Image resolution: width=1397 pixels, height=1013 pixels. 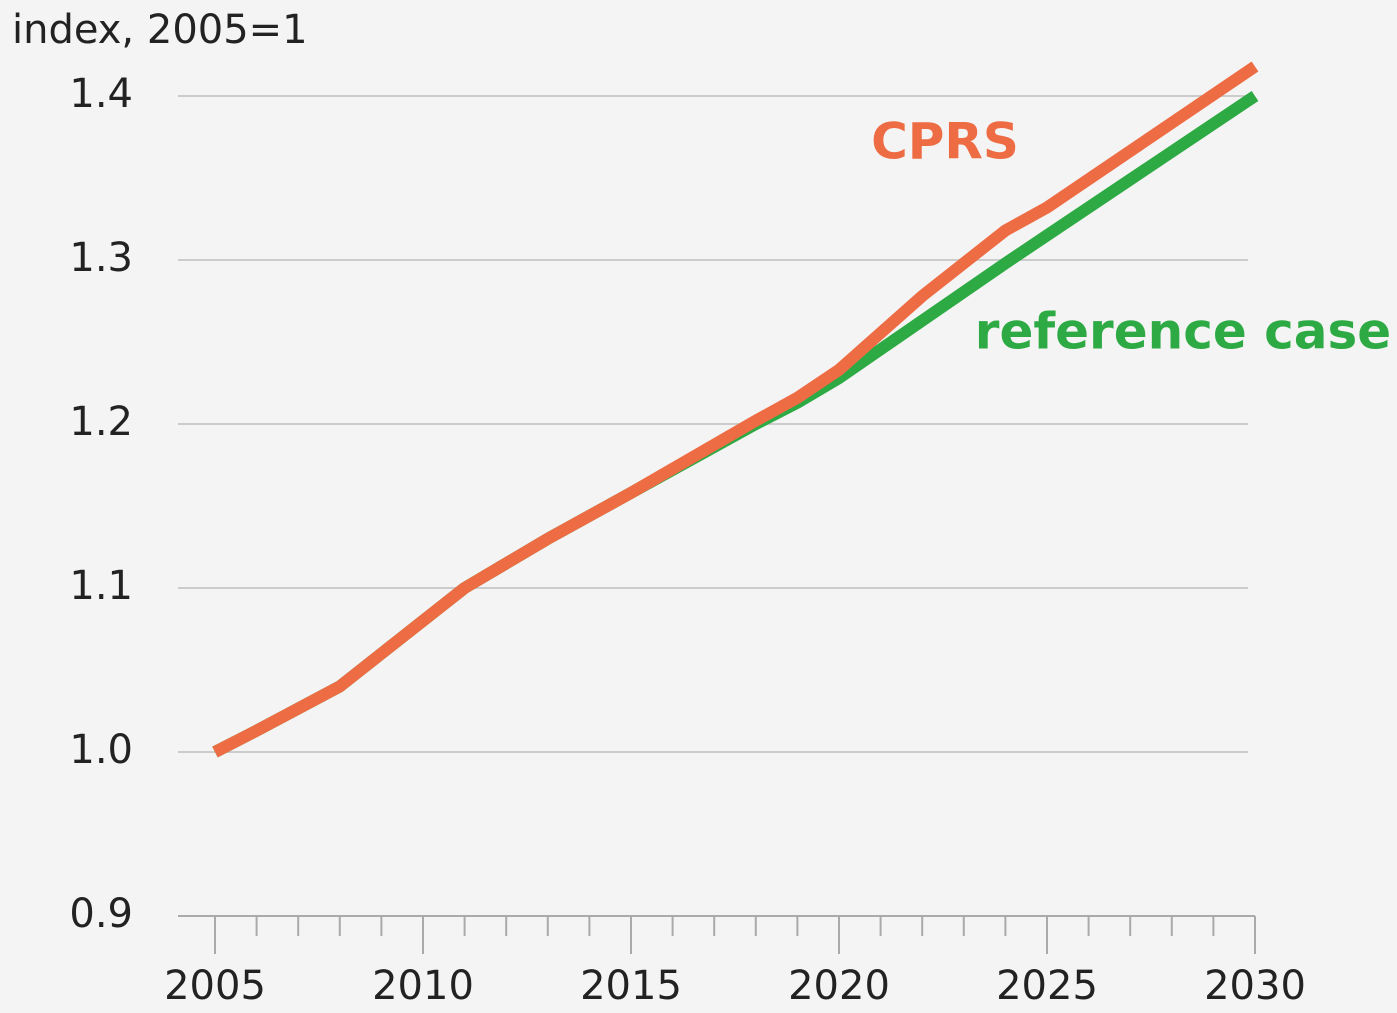 I want to click on y-tick-label: 1.0, so click(x=101, y=750).